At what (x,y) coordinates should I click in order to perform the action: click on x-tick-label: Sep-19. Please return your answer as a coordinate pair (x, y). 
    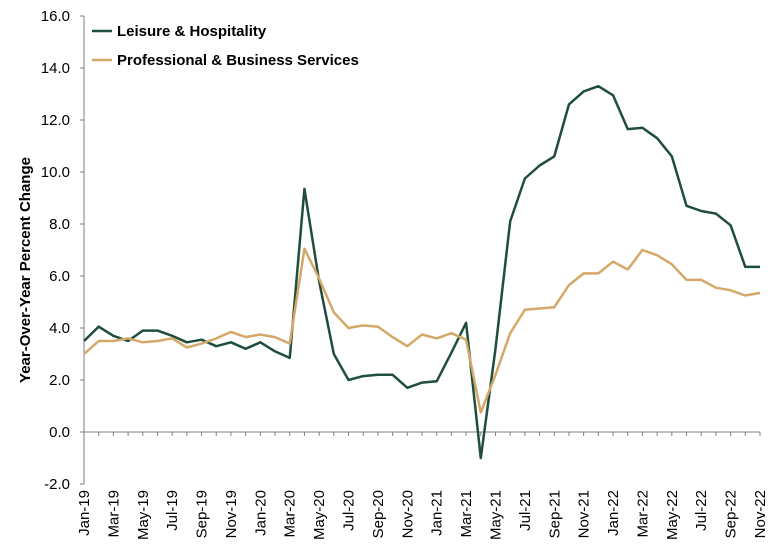
    Looking at the image, I should click on (202, 514).